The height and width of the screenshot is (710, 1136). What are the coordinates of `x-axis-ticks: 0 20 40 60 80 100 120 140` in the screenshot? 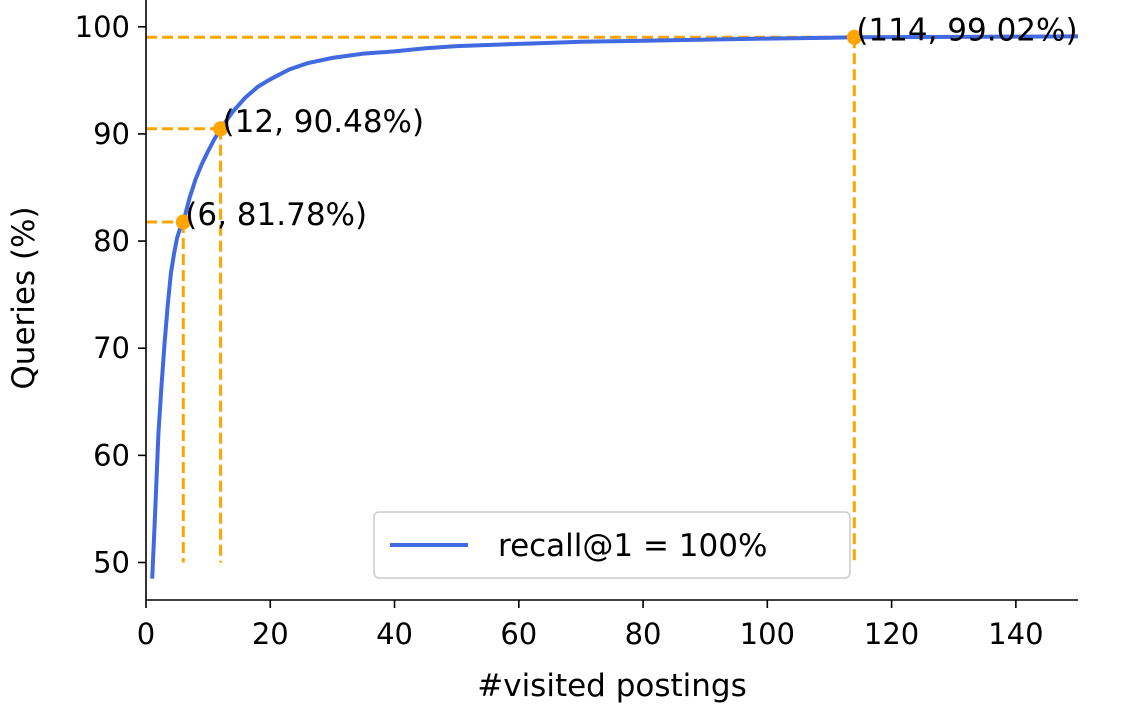 It's located at (590, 625).